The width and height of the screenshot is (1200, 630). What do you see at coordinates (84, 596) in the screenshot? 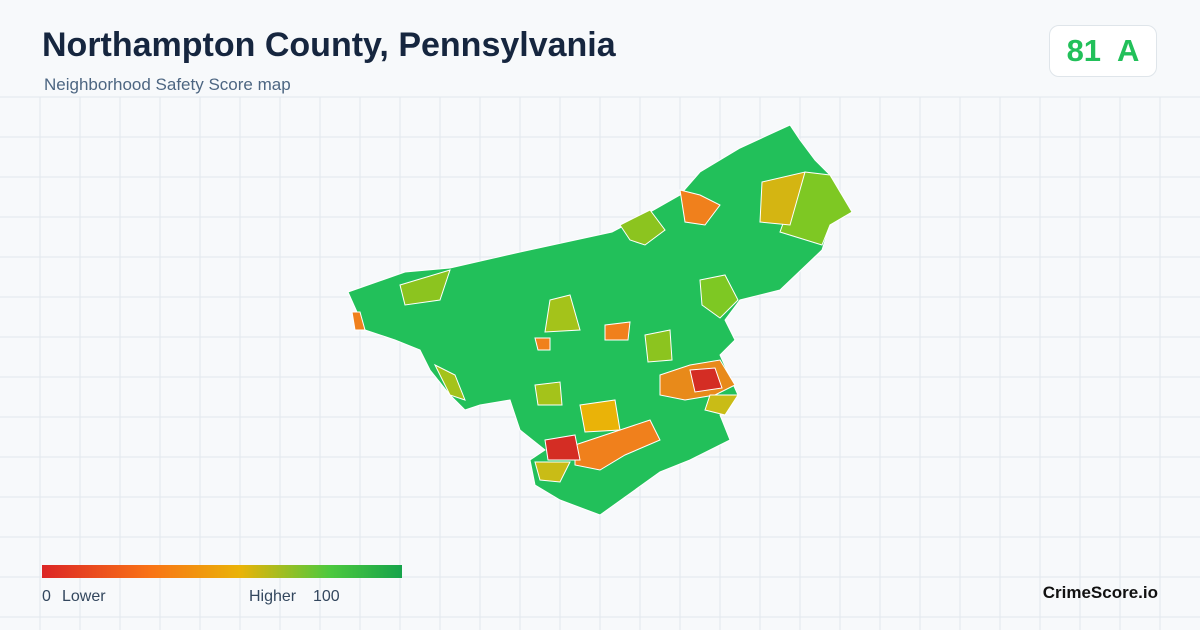
I see `legend-min-label: Lower` at bounding box center [84, 596].